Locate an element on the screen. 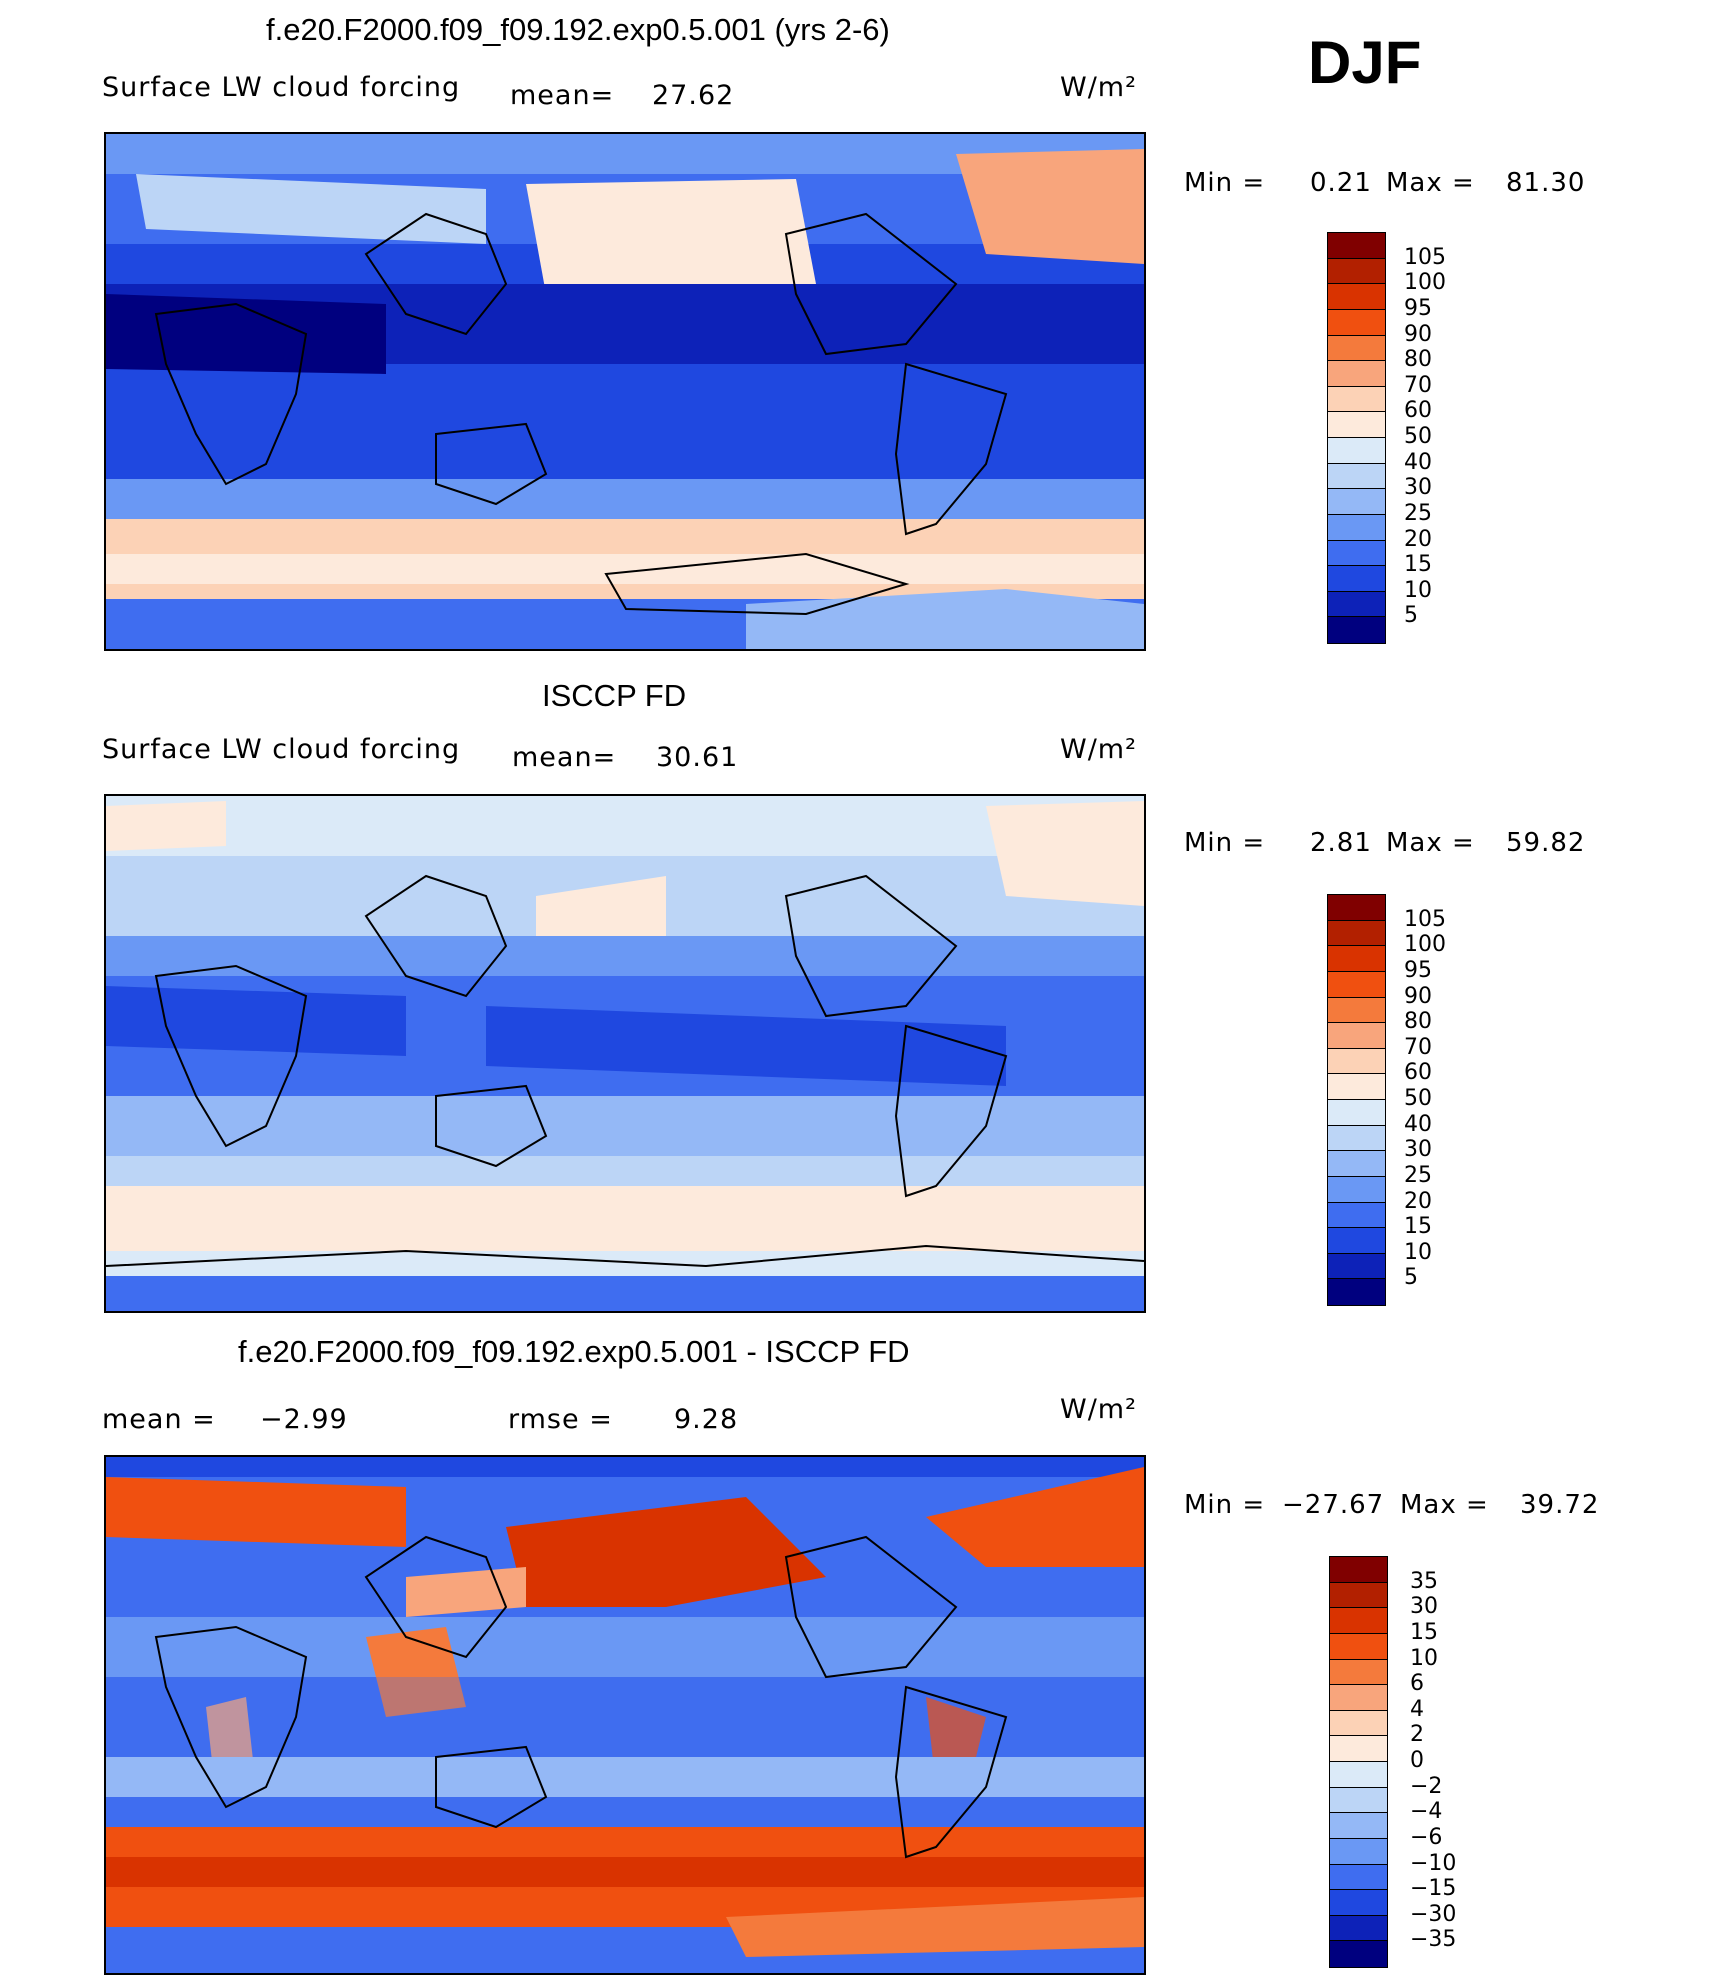  colorbar-level-label: 90 is located at coordinates (1418, 996).